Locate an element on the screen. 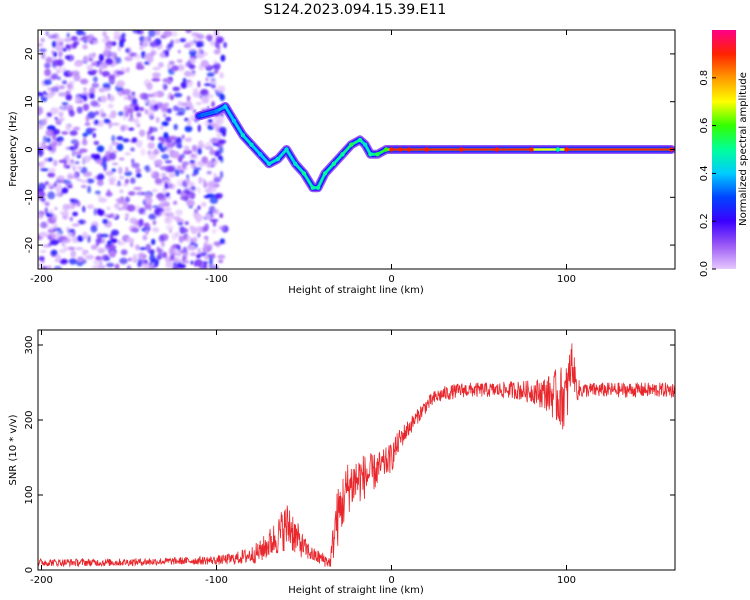  colorbar-label: Normalized spectral amplitude is located at coordinates (743, 149).